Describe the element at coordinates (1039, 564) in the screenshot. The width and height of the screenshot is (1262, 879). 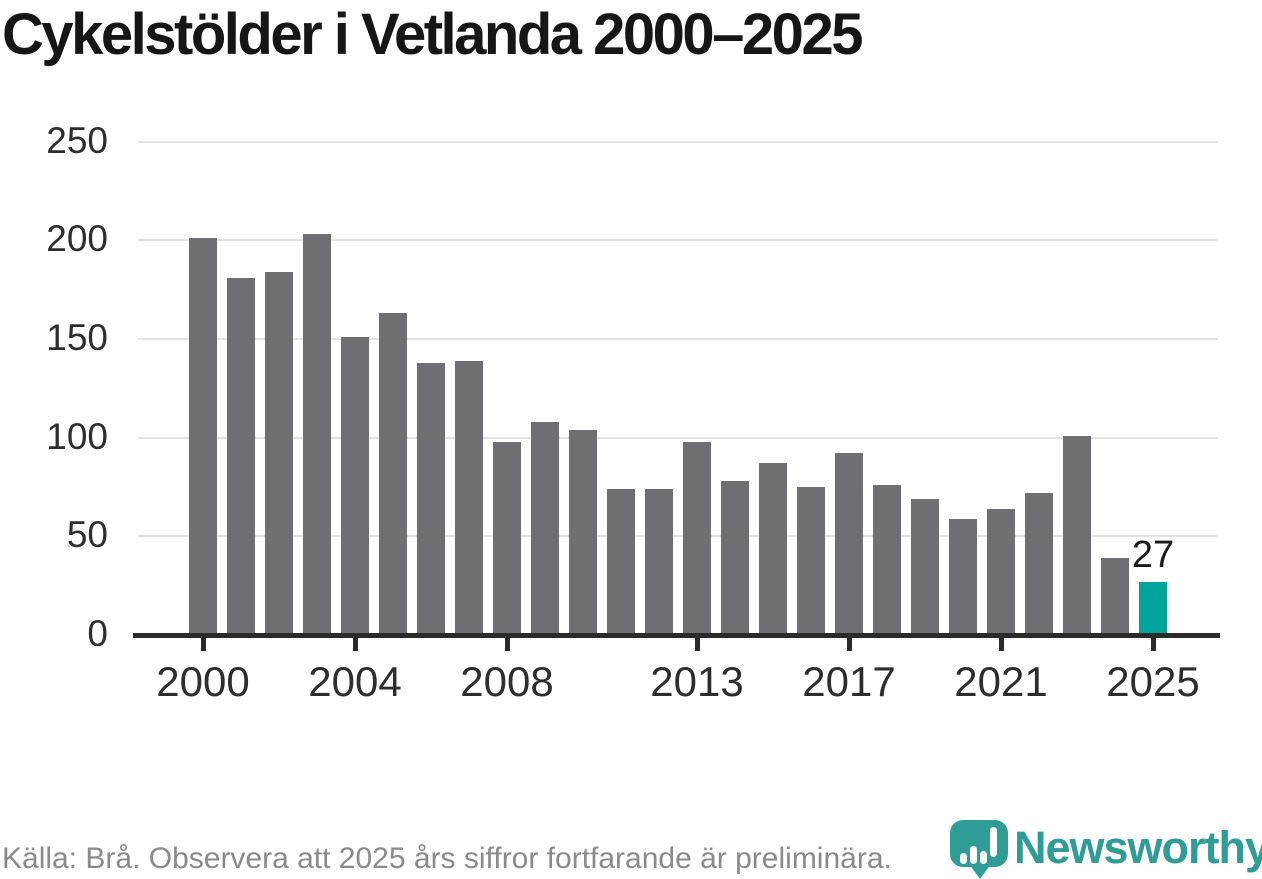
I see `bar-2022` at that location.